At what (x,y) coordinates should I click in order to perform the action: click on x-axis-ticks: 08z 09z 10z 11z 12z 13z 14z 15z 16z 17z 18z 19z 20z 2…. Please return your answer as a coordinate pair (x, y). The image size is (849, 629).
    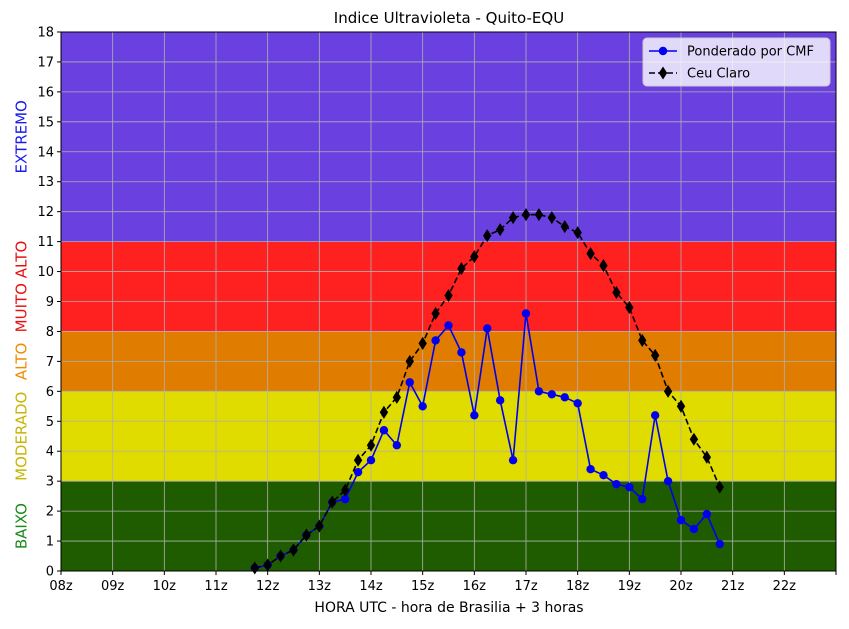
    Looking at the image, I should click on (443, 582).